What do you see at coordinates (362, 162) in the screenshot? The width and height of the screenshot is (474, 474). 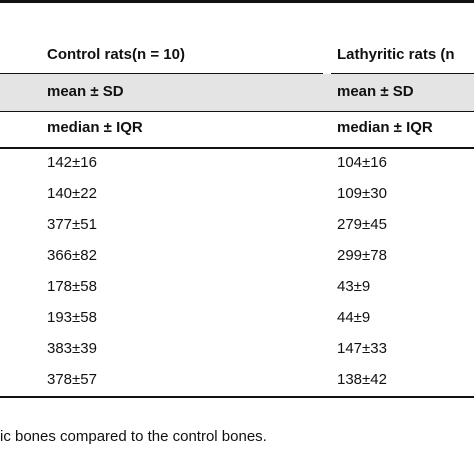 I see `table-cell: 104±16` at bounding box center [362, 162].